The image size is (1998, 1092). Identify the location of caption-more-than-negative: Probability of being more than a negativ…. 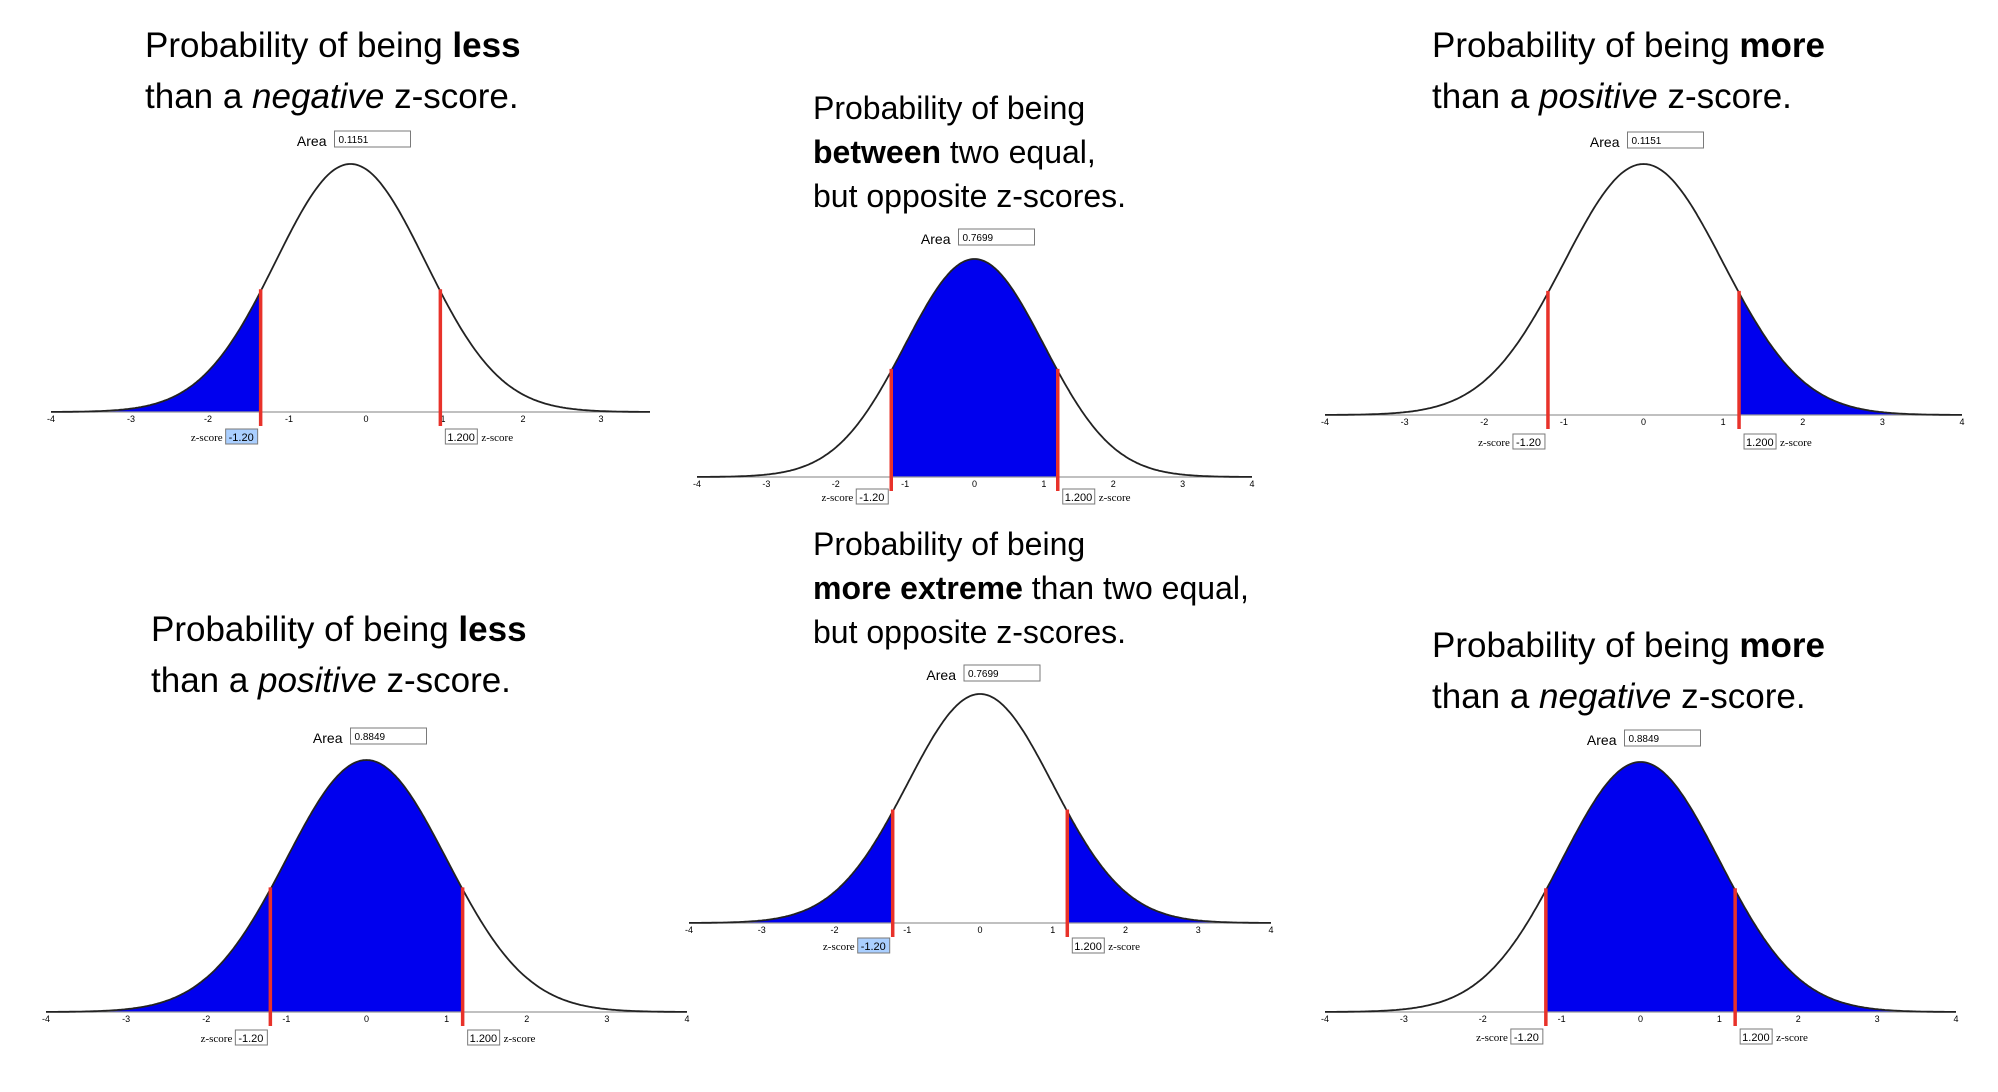
(1628, 671).